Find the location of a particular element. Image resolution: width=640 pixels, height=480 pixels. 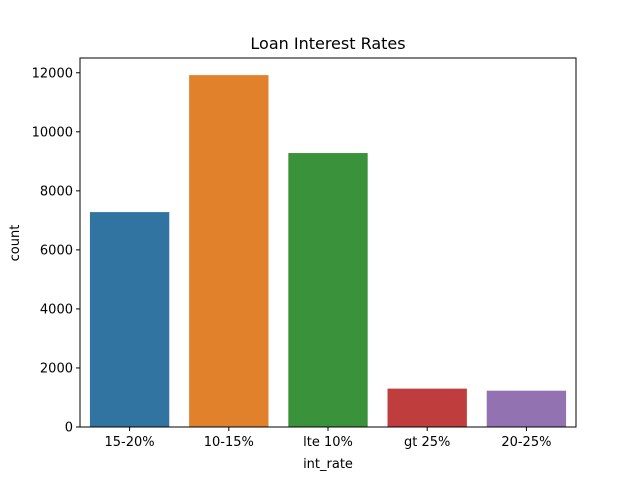

chart-title: Loan Interest Rates is located at coordinates (327, 43).